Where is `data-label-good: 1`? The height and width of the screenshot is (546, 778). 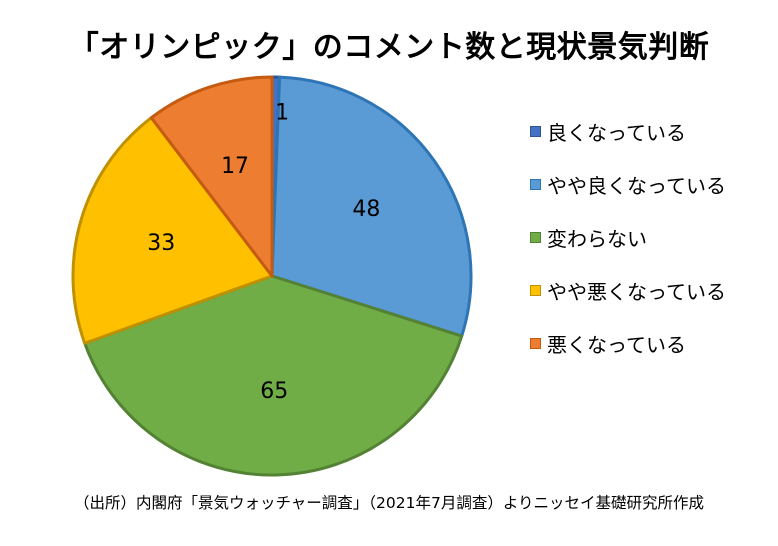
data-label-good: 1 is located at coordinates (282, 112).